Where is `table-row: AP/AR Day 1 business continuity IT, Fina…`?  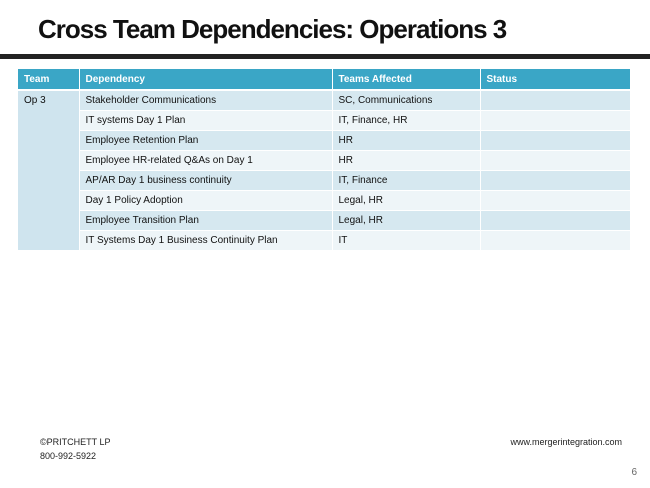 table-row: AP/AR Day 1 business continuity IT, Fina… is located at coordinates (324, 180).